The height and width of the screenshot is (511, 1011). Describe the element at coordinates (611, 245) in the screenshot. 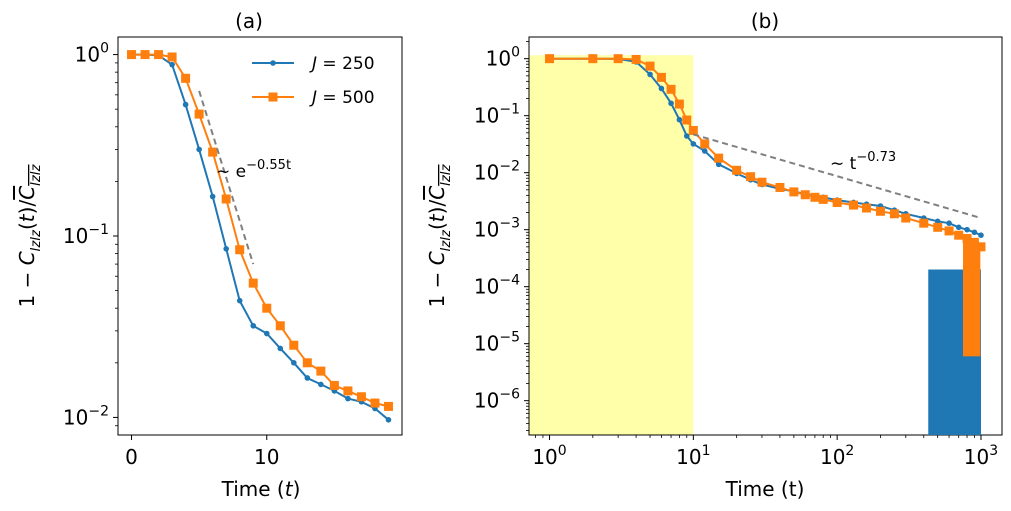

I see `panel-b-shaded-region` at that location.